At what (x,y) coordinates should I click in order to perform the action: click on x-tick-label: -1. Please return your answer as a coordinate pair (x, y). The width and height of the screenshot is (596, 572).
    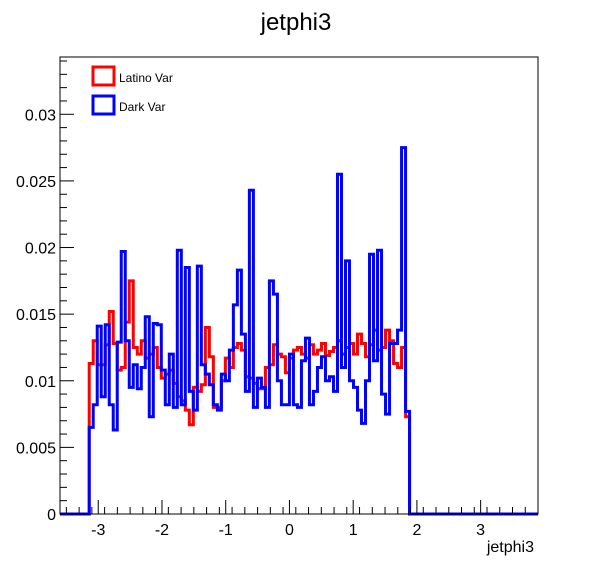
    Looking at the image, I should click on (226, 530).